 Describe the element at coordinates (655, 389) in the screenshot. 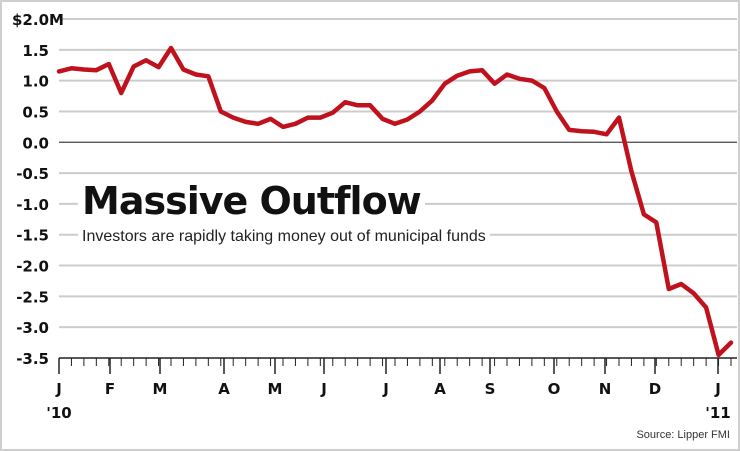

I see `x-tick-label: D` at that location.